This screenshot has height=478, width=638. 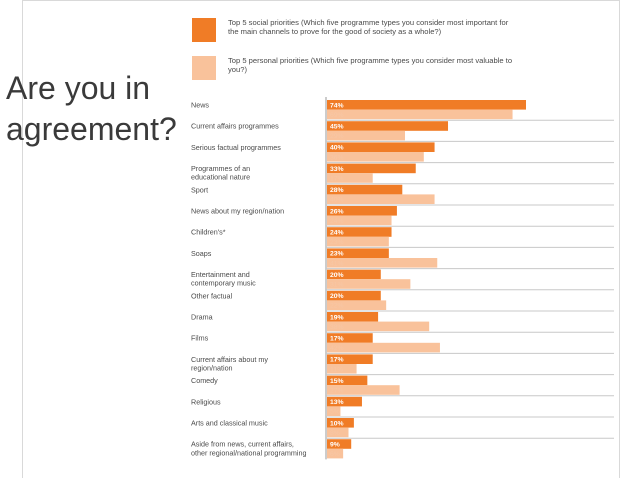 I want to click on data-label-personal: 24%, so click(x=337, y=221).